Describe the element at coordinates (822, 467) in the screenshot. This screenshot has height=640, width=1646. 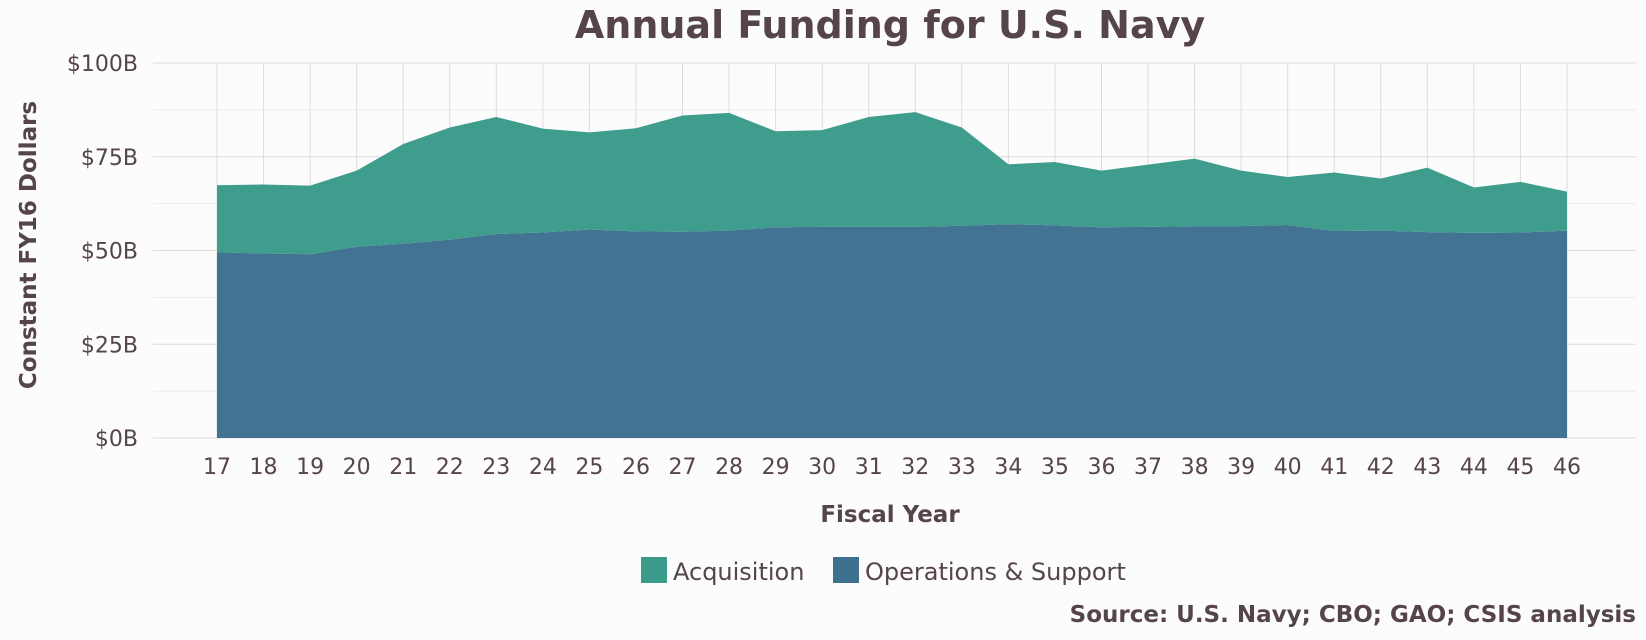
I see `x-tick-label: 30` at that location.